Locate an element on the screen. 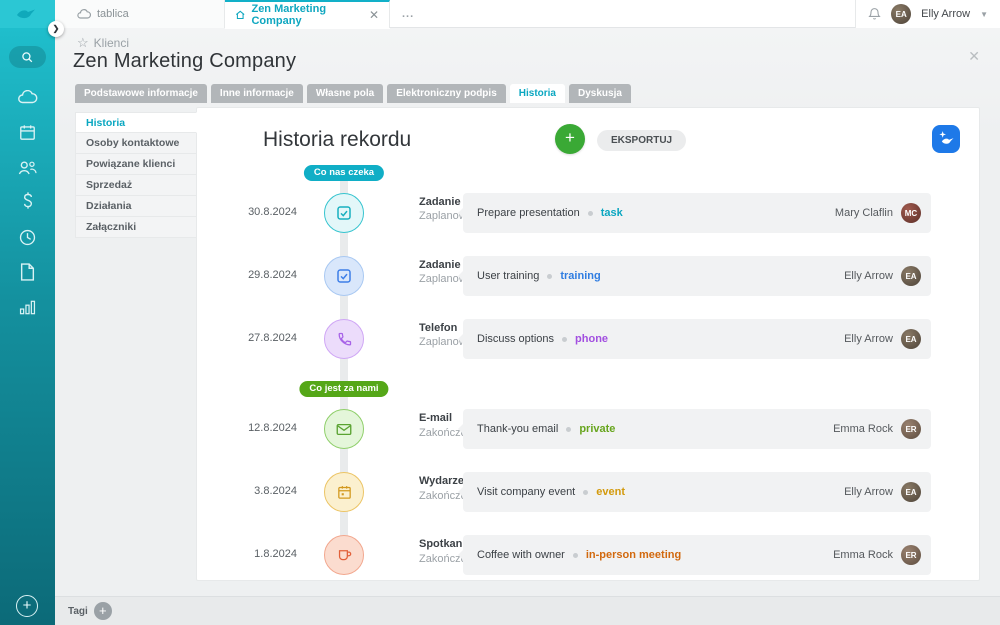  activity-tag: task is located at coordinates (611, 213).